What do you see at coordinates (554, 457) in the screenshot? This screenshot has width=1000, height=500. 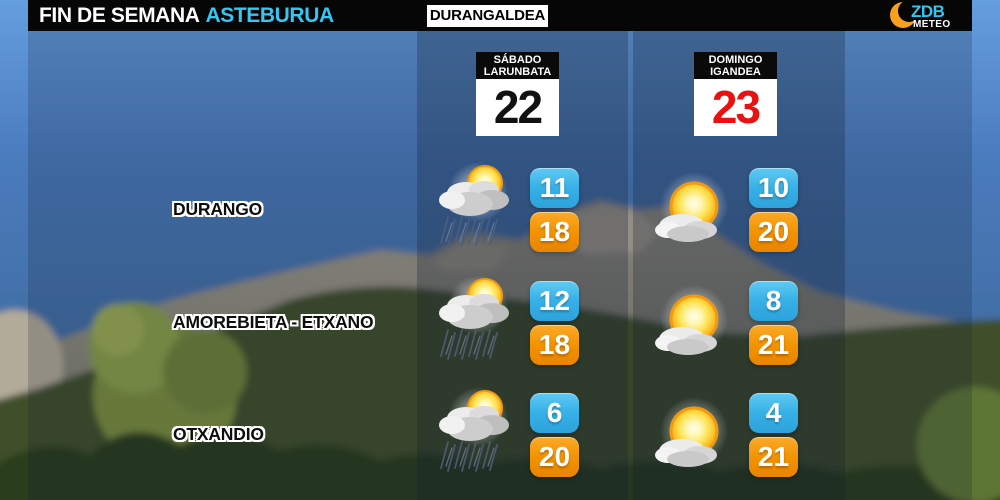 I see `max-temp-badge-otxandio-saturday: 20` at bounding box center [554, 457].